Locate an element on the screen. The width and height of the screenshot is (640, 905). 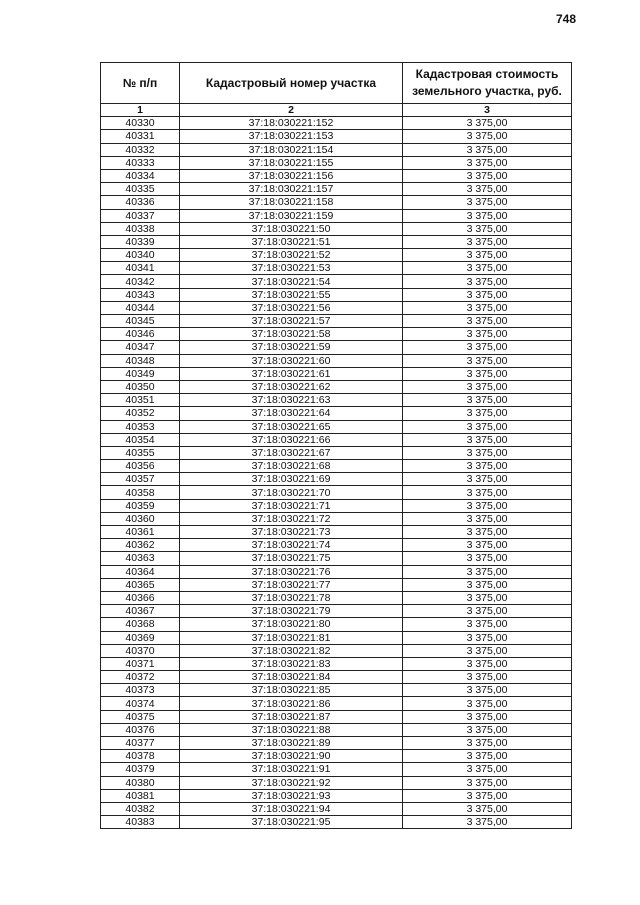
row-number: 40362 is located at coordinates (140, 545).